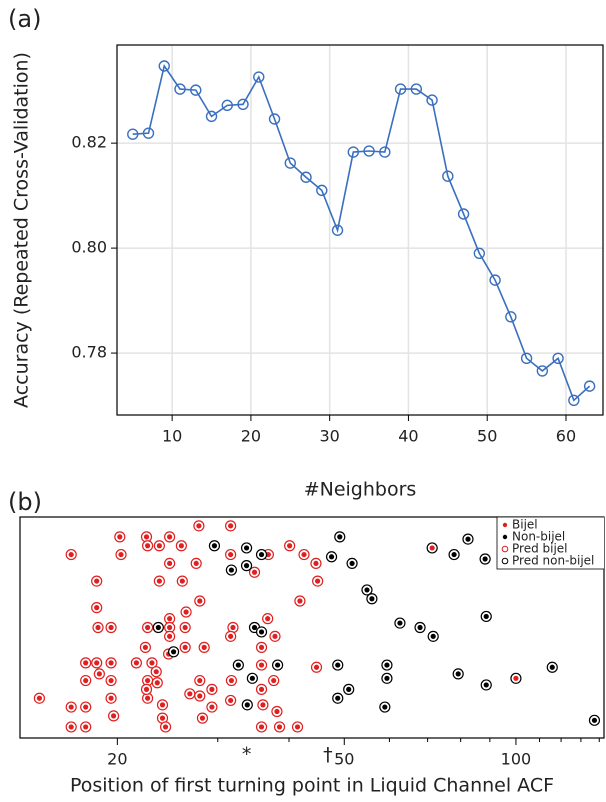 This screenshot has width=606, height=802. I want to click on x-axis-label: #Neighbors, so click(360, 490).